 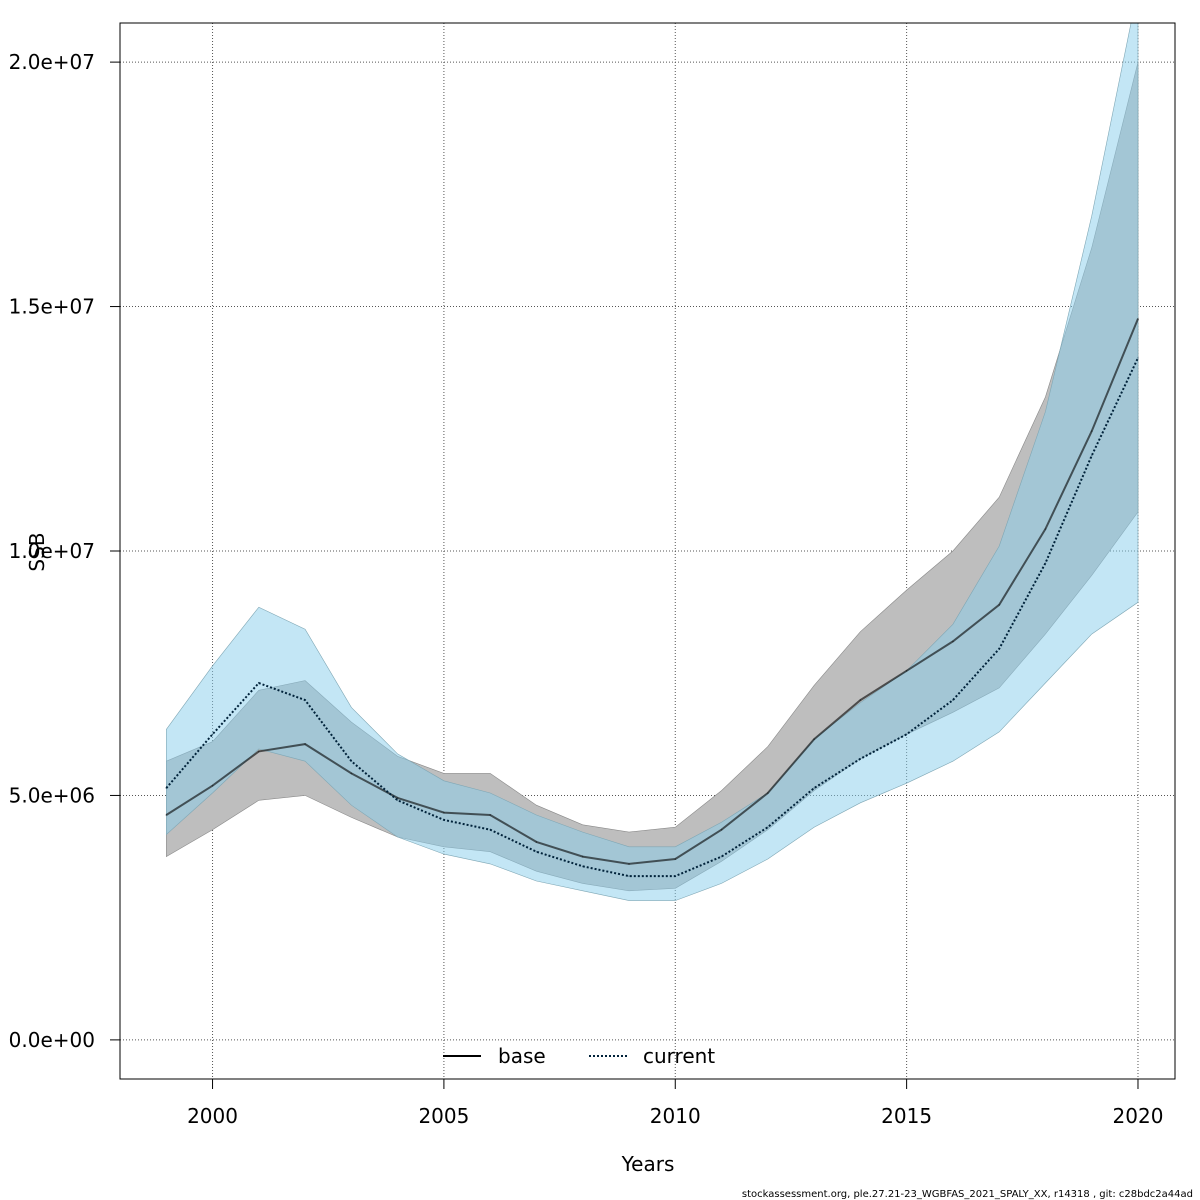 What do you see at coordinates (1138, 1116) in the screenshot?
I see `x-tick-label: 2020` at bounding box center [1138, 1116].